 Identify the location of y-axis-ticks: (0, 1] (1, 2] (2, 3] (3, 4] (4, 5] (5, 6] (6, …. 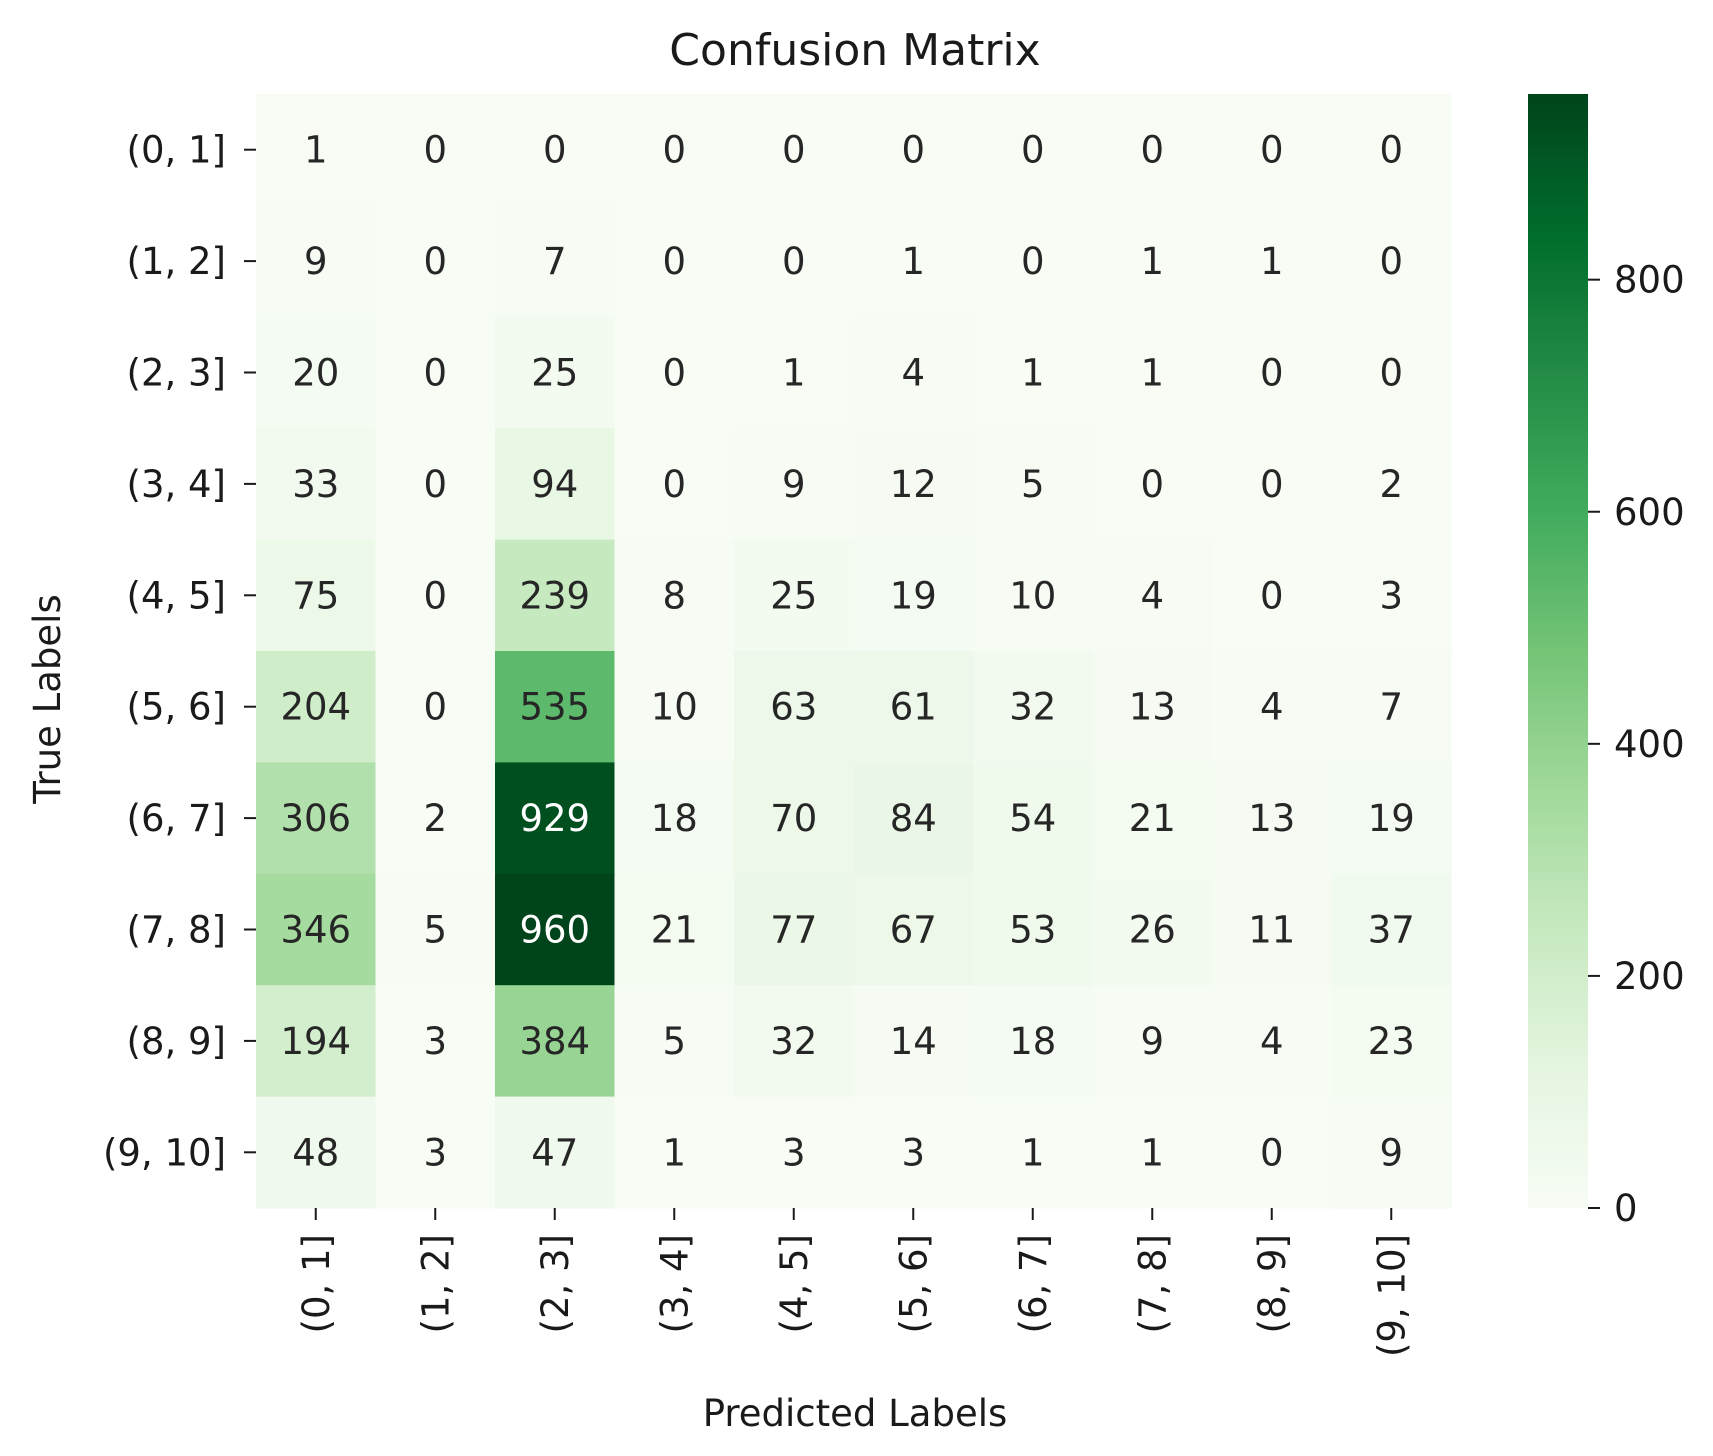
(179, 651).